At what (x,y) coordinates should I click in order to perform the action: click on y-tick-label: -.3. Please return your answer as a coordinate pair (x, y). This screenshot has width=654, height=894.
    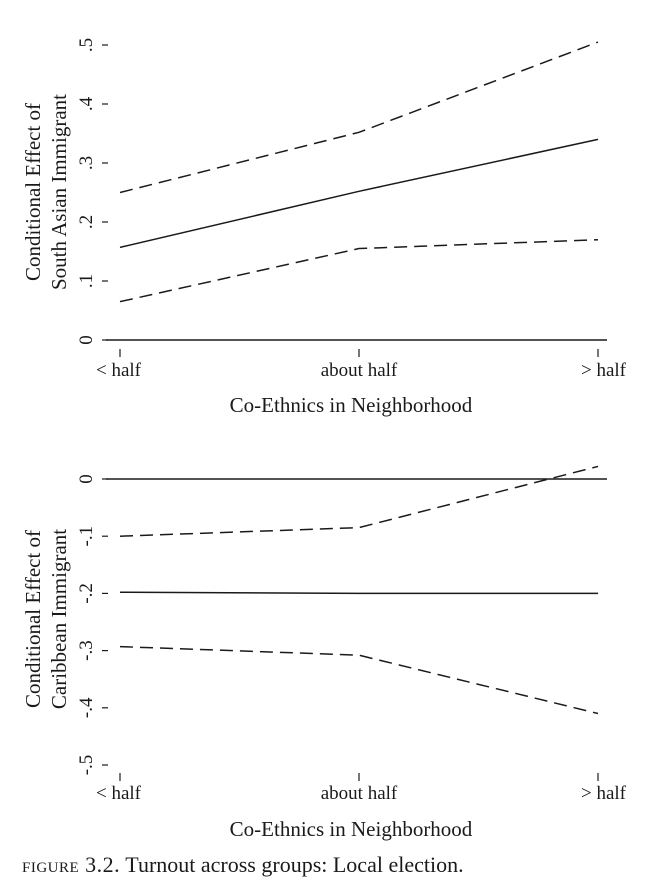
    Looking at the image, I should click on (86, 650).